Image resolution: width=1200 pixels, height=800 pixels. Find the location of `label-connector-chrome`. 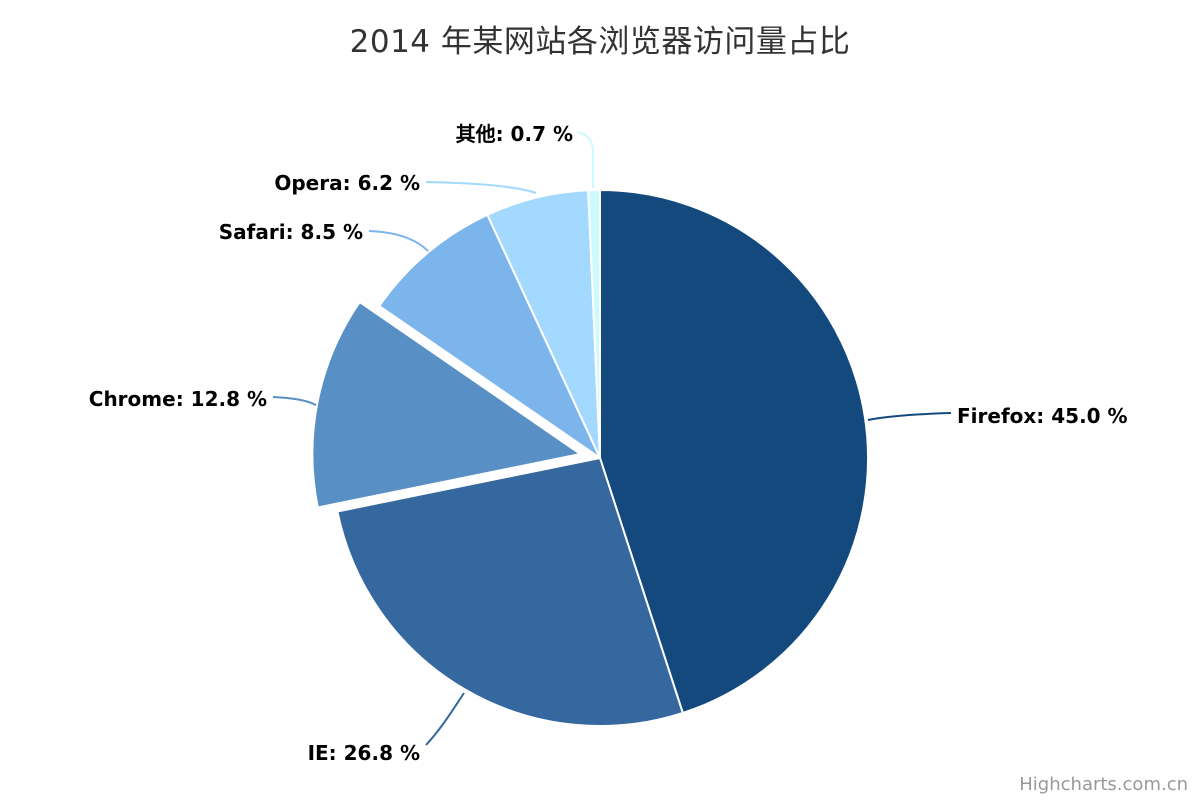

label-connector-chrome is located at coordinates (294, 401).